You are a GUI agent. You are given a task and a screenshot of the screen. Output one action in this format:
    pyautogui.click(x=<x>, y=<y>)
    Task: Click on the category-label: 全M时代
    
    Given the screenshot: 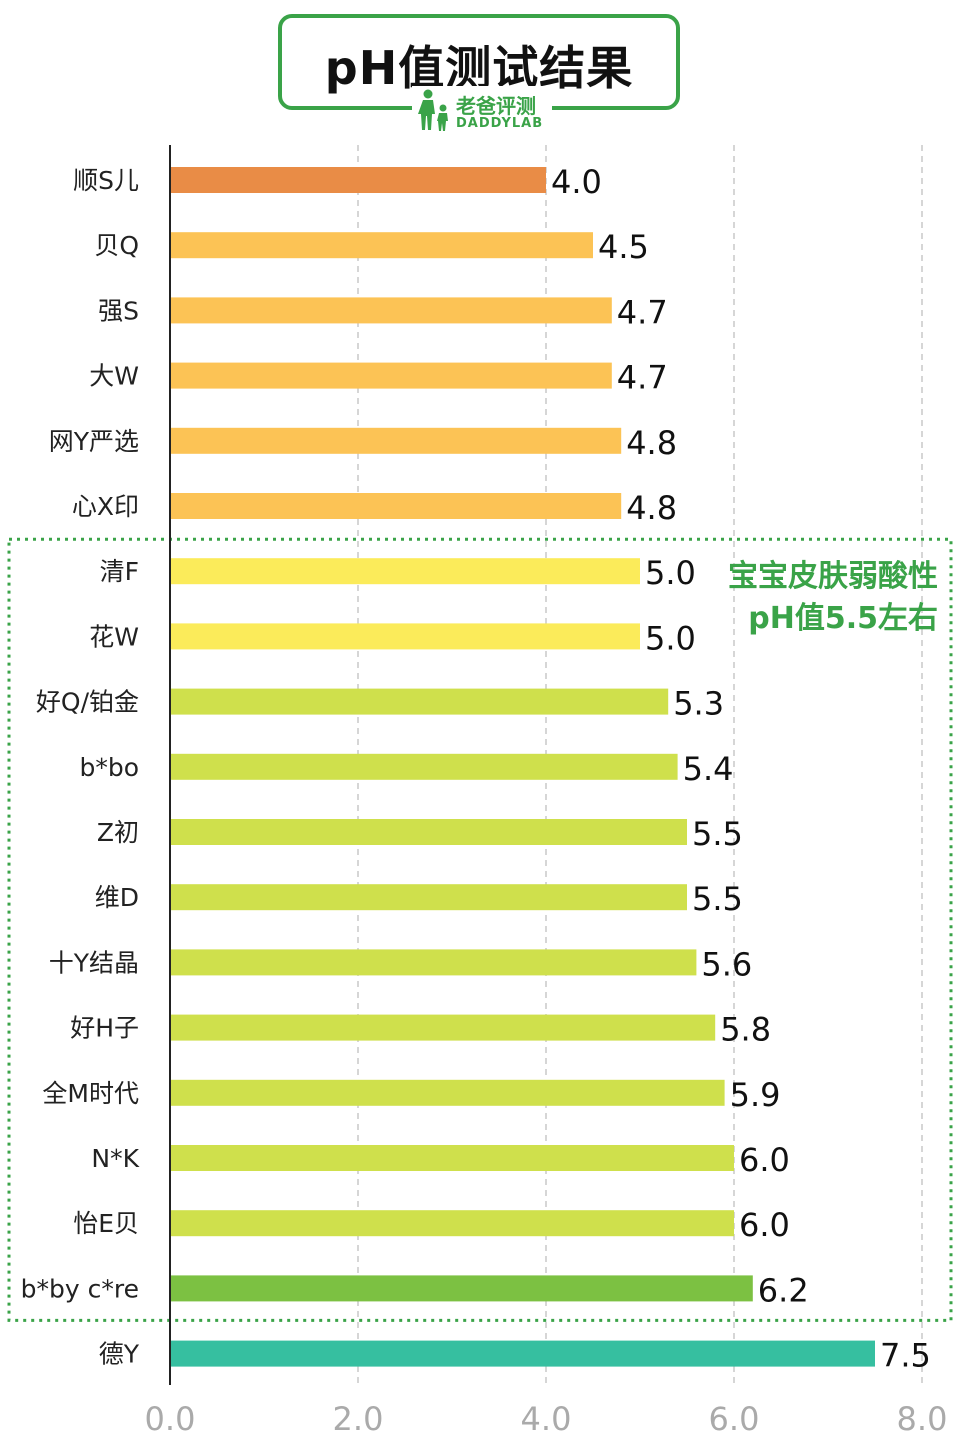 What is the action you would take?
    pyautogui.click(x=90, y=1093)
    